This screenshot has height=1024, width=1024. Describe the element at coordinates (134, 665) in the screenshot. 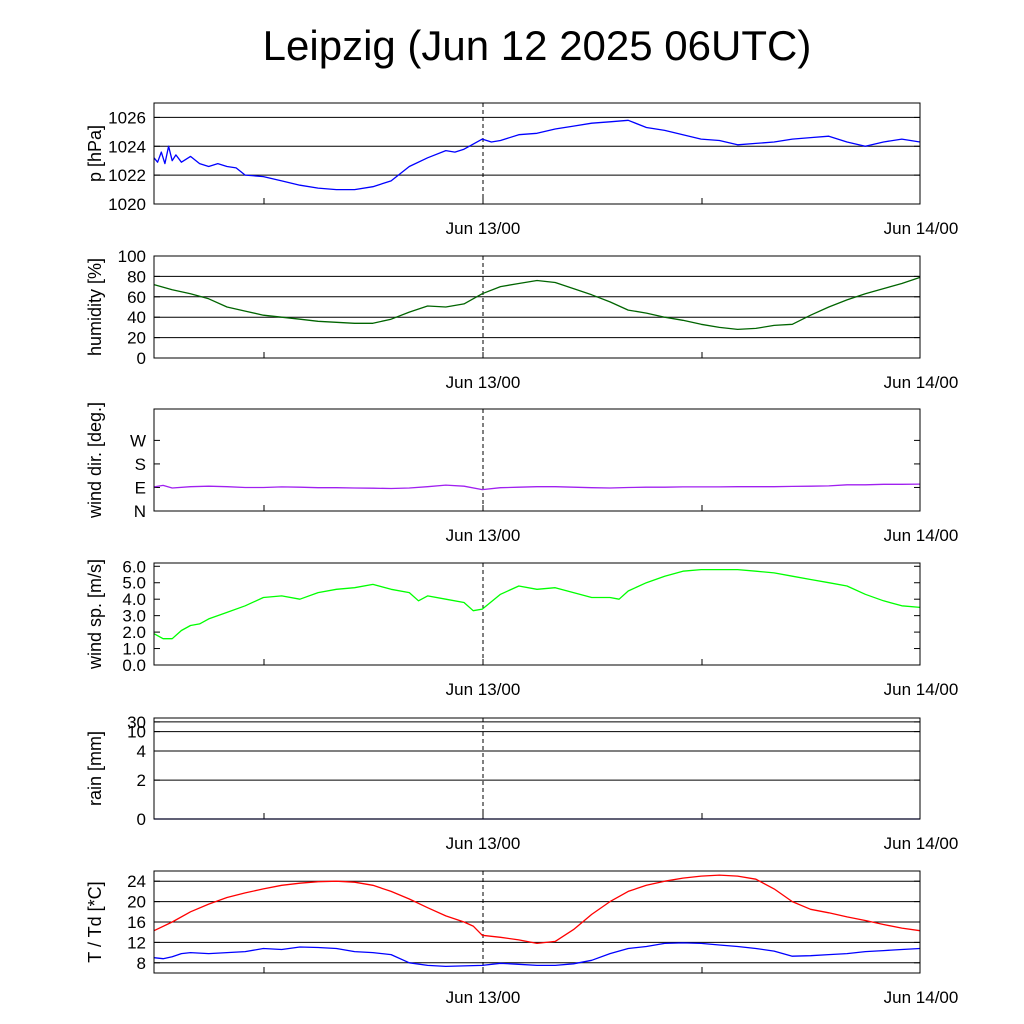

I see `wind-speed-ytick-label: 0.0` at that location.